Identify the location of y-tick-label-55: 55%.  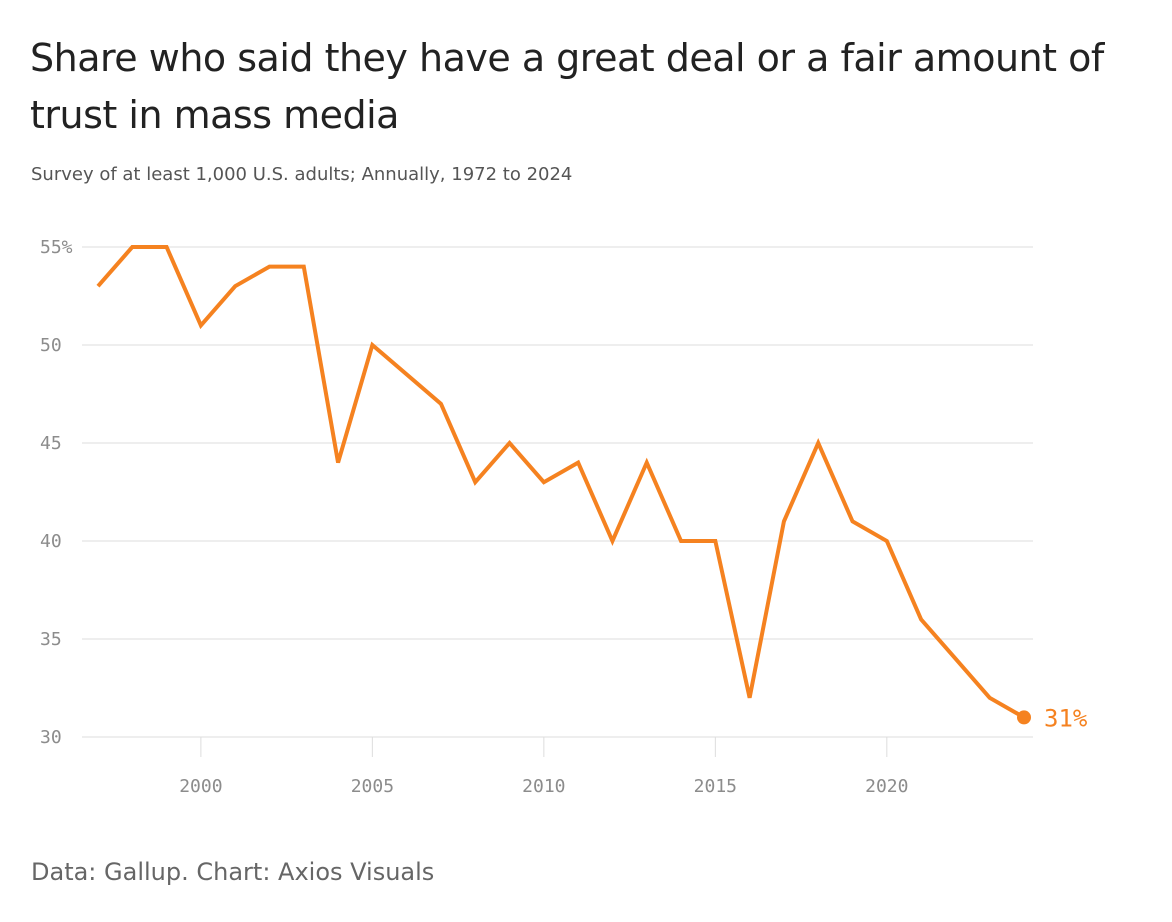
(56, 247).